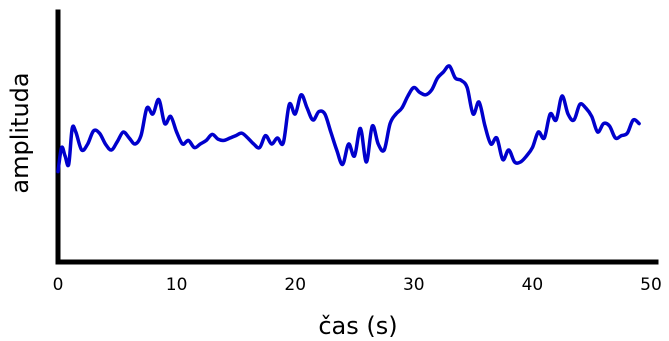  Describe the element at coordinates (357, 285) in the screenshot. I see `x-tick-labels: 0 10 20 30 40 50` at that location.